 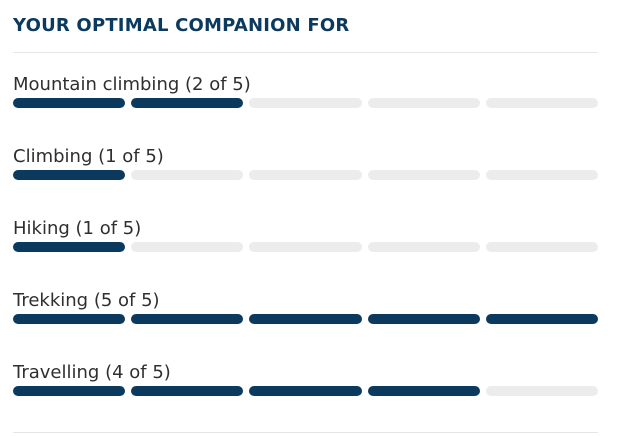 What do you see at coordinates (181, 25) in the screenshot?
I see `section-heading: YOUR OPTIMAL COMPANION FOR` at bounding box center [181, 25].